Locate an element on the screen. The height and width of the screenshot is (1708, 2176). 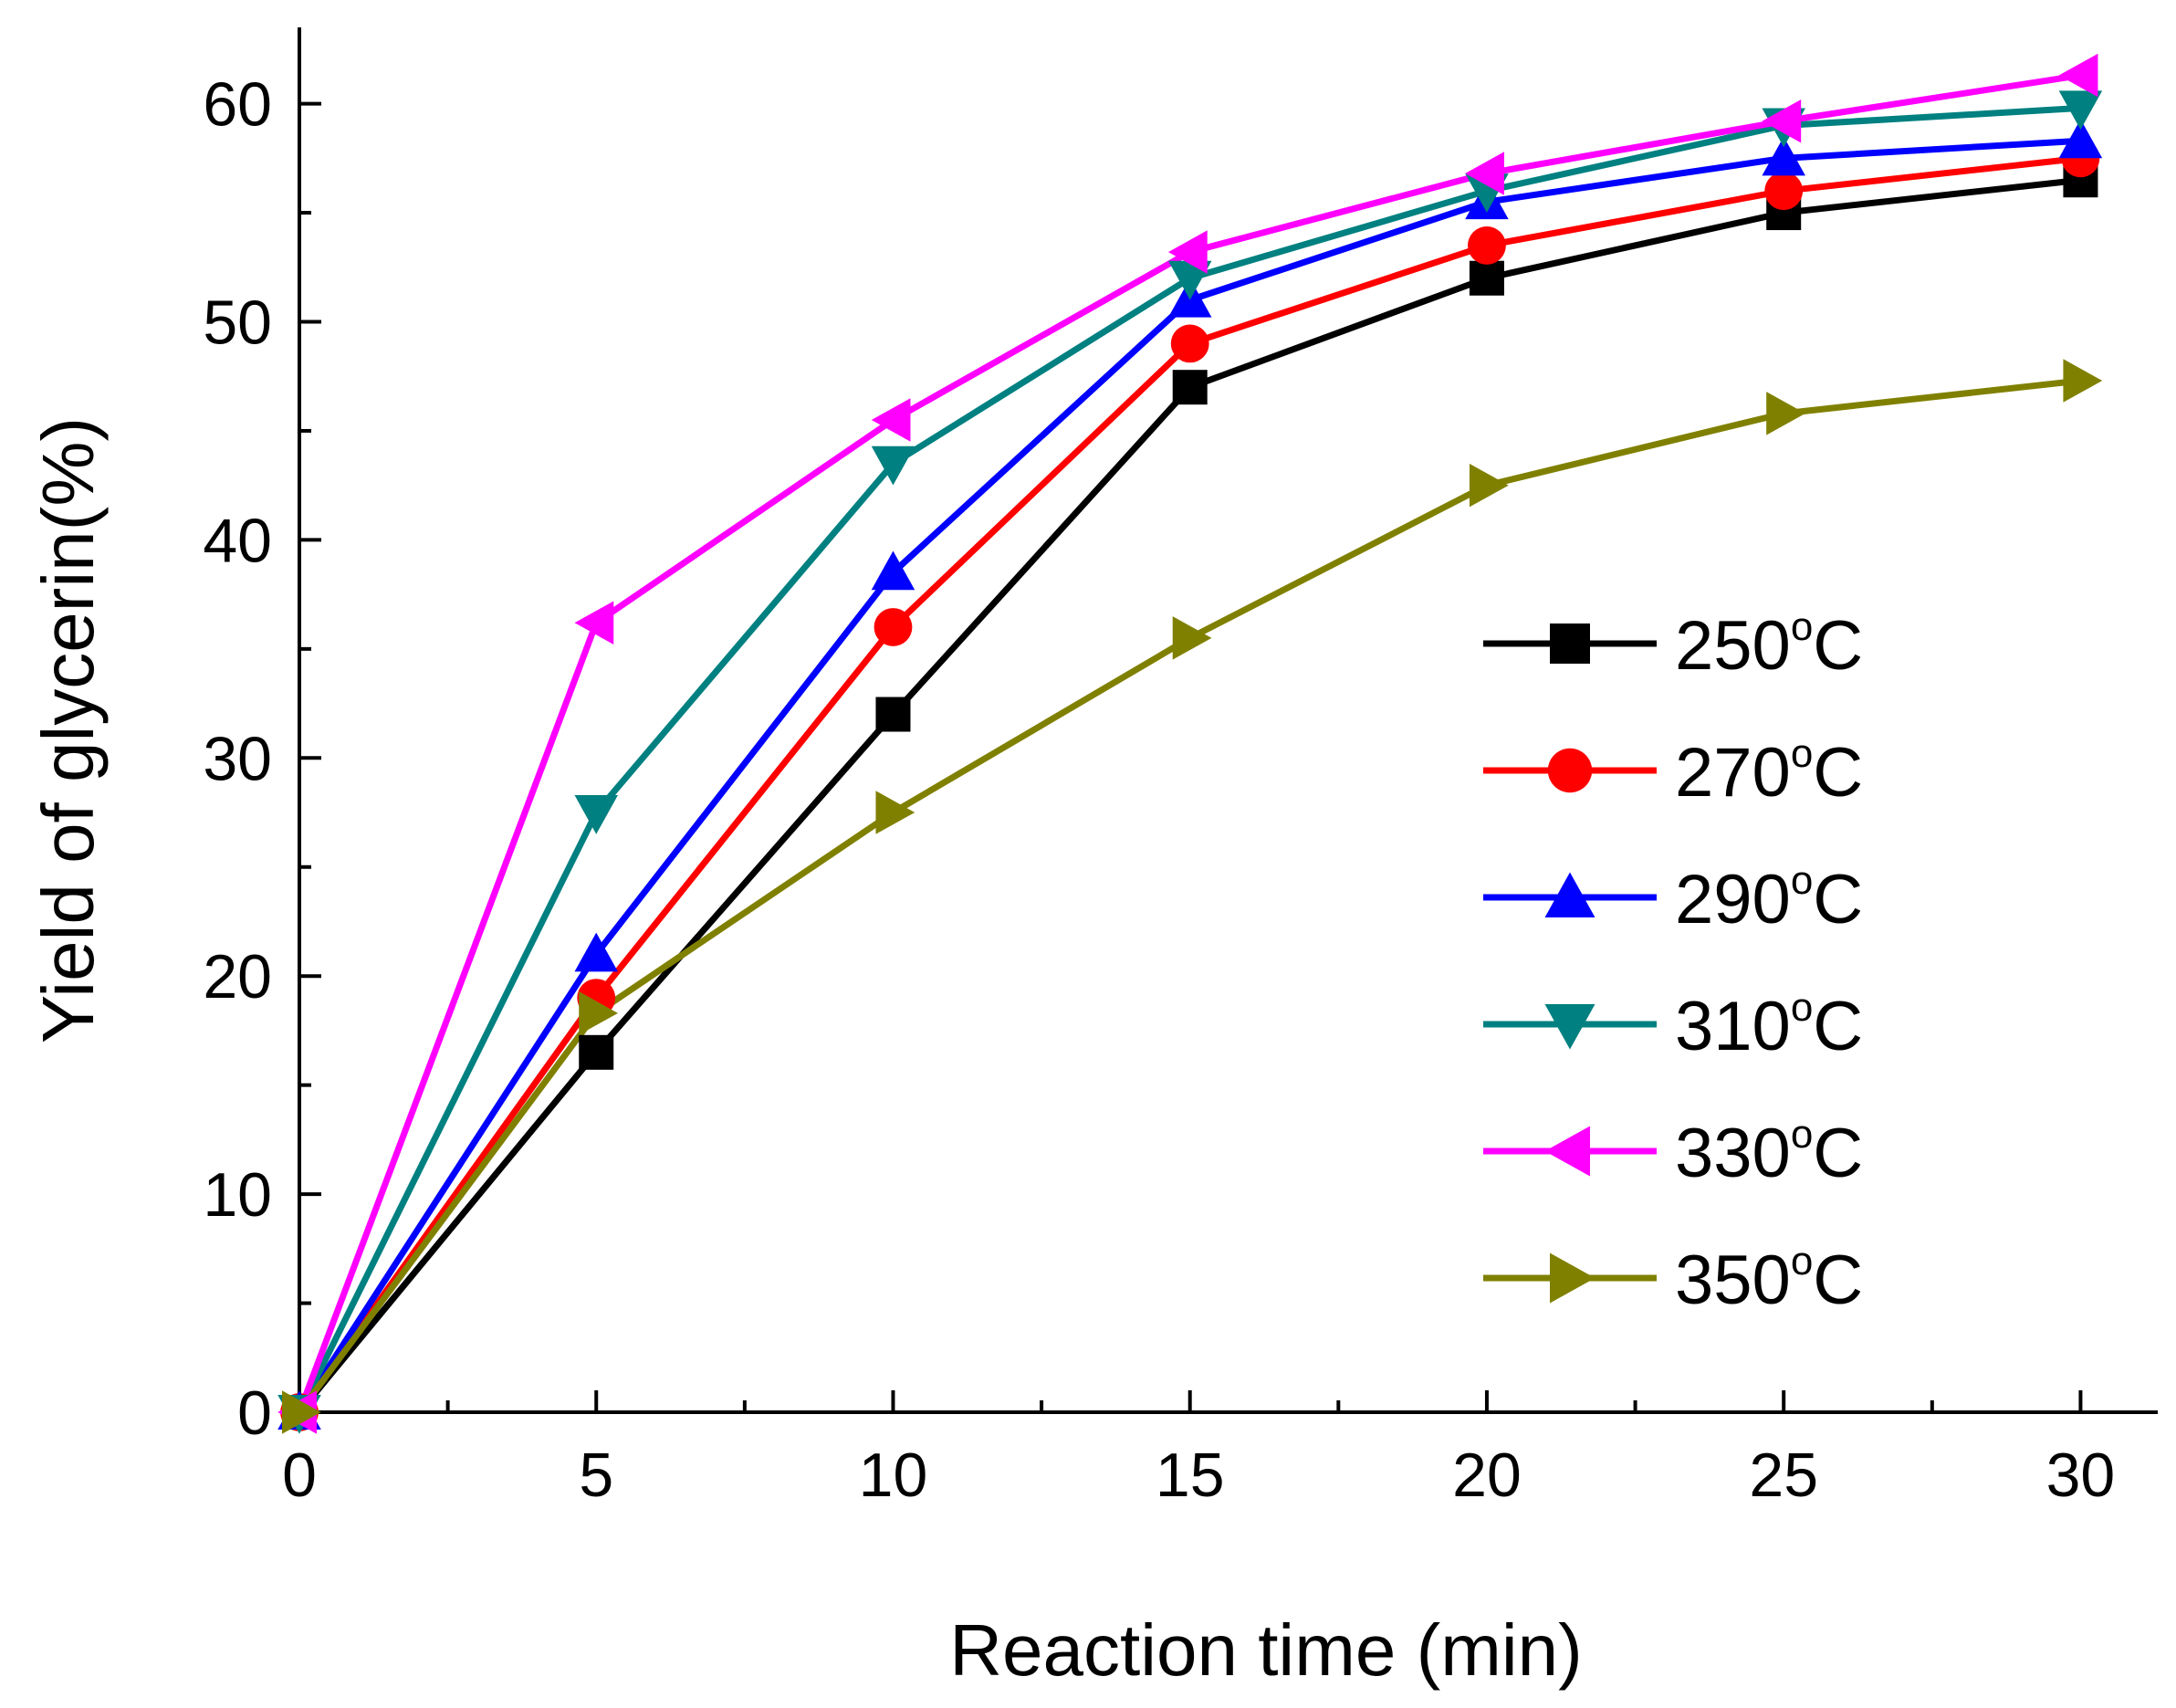
x-tick-label: 15 is located at coordinates (1190, 1475).